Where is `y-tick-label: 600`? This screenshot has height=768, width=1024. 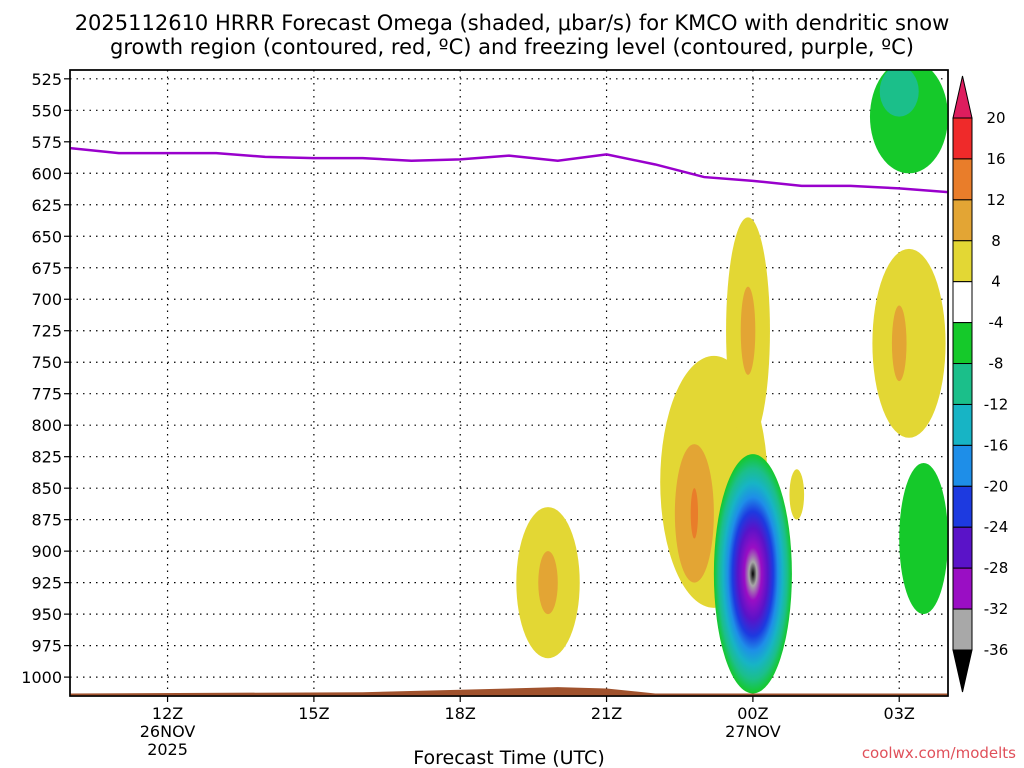
y-tick-label: 600 is located at coordinates (46, 173).